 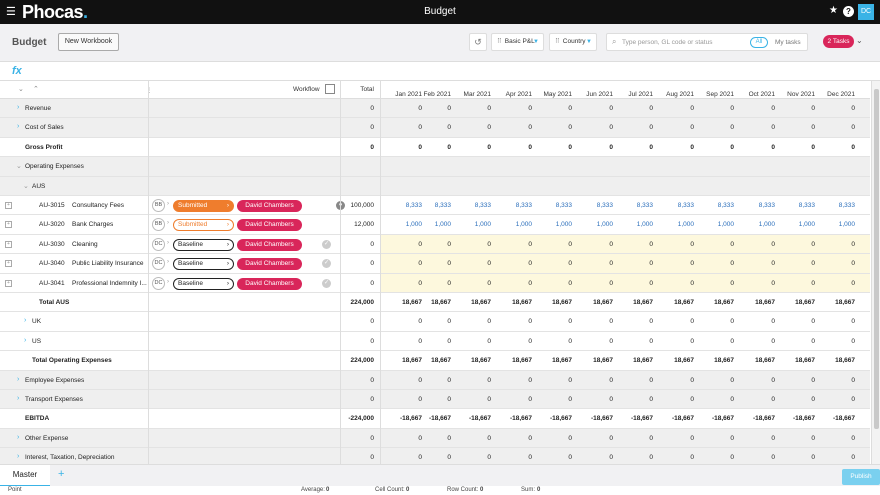 I want to click on avatar: DC, so click(x=866, y=12).